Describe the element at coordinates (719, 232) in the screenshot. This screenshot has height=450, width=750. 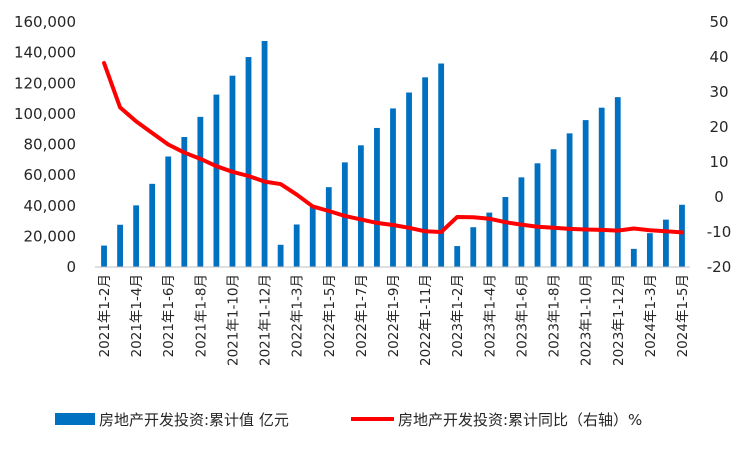
I see `right-tick-label: -10` at that location.